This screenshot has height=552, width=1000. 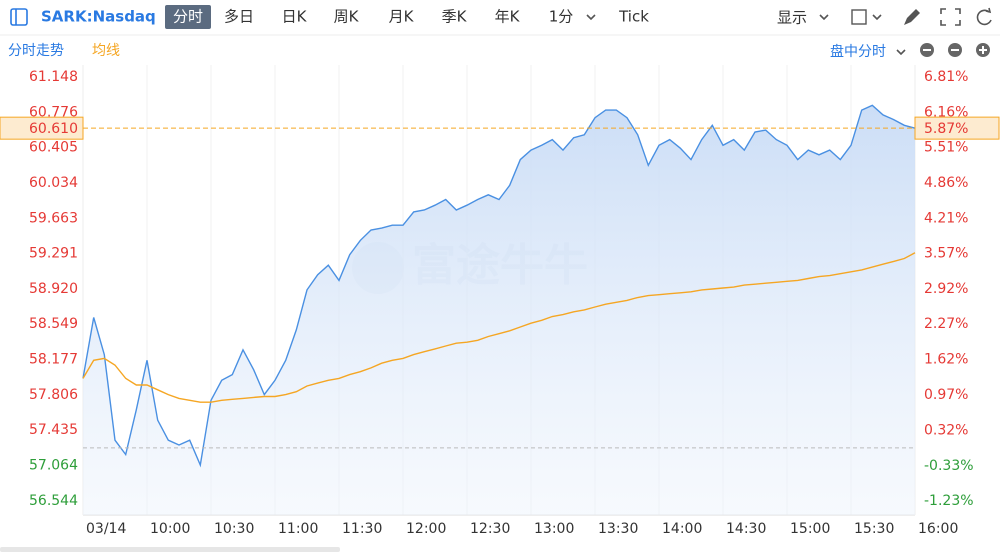 What do you see at coordinates (455, 17) in the screenshot?
I see `tab: 季K` at bounding box center [455, 17].